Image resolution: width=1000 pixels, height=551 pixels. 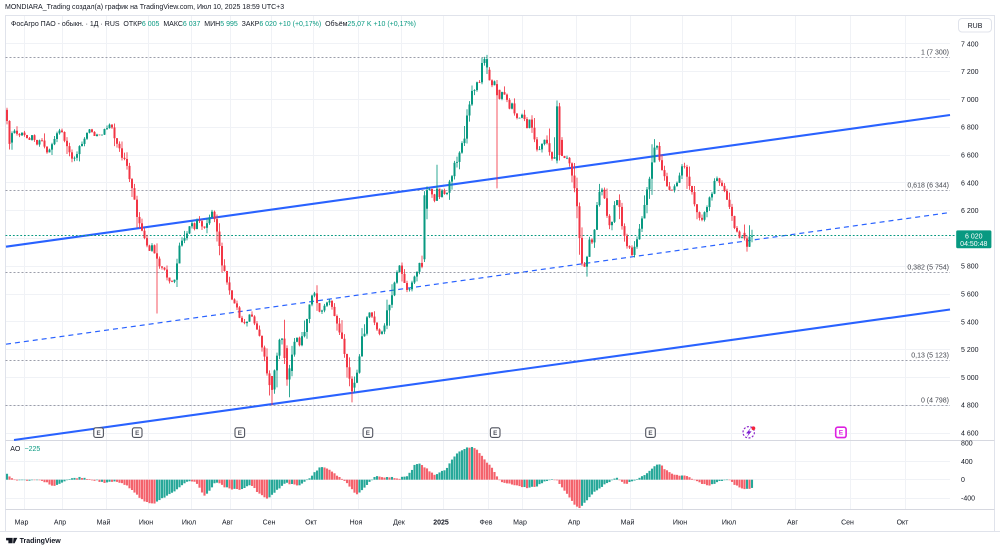 What do you see at coordinates (935, 52) in the screenshot?
I see `svg-text: 1 (7 300)` at bounding box center [935, 52].